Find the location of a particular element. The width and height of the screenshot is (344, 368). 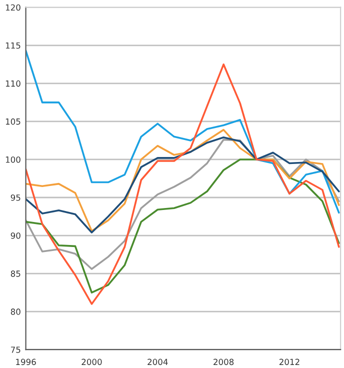

x-tick-label: 2012 is located at coordinates (289, 362).